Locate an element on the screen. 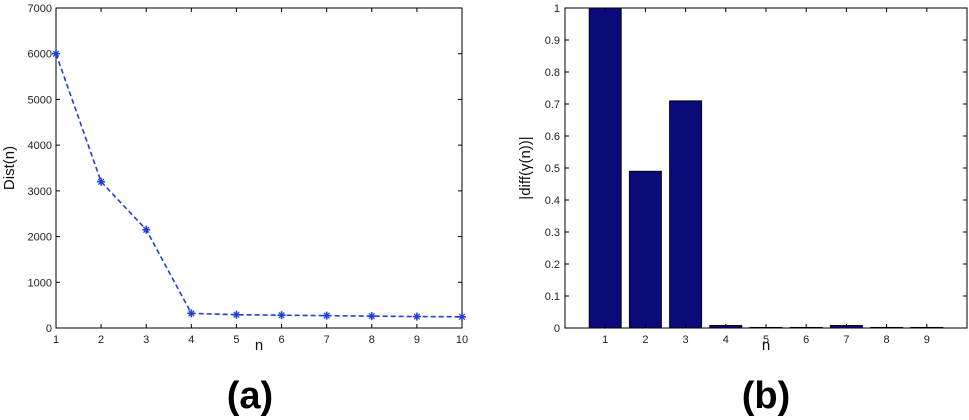  y-tick-label: 0.5 is located at coordinates (552, 169).